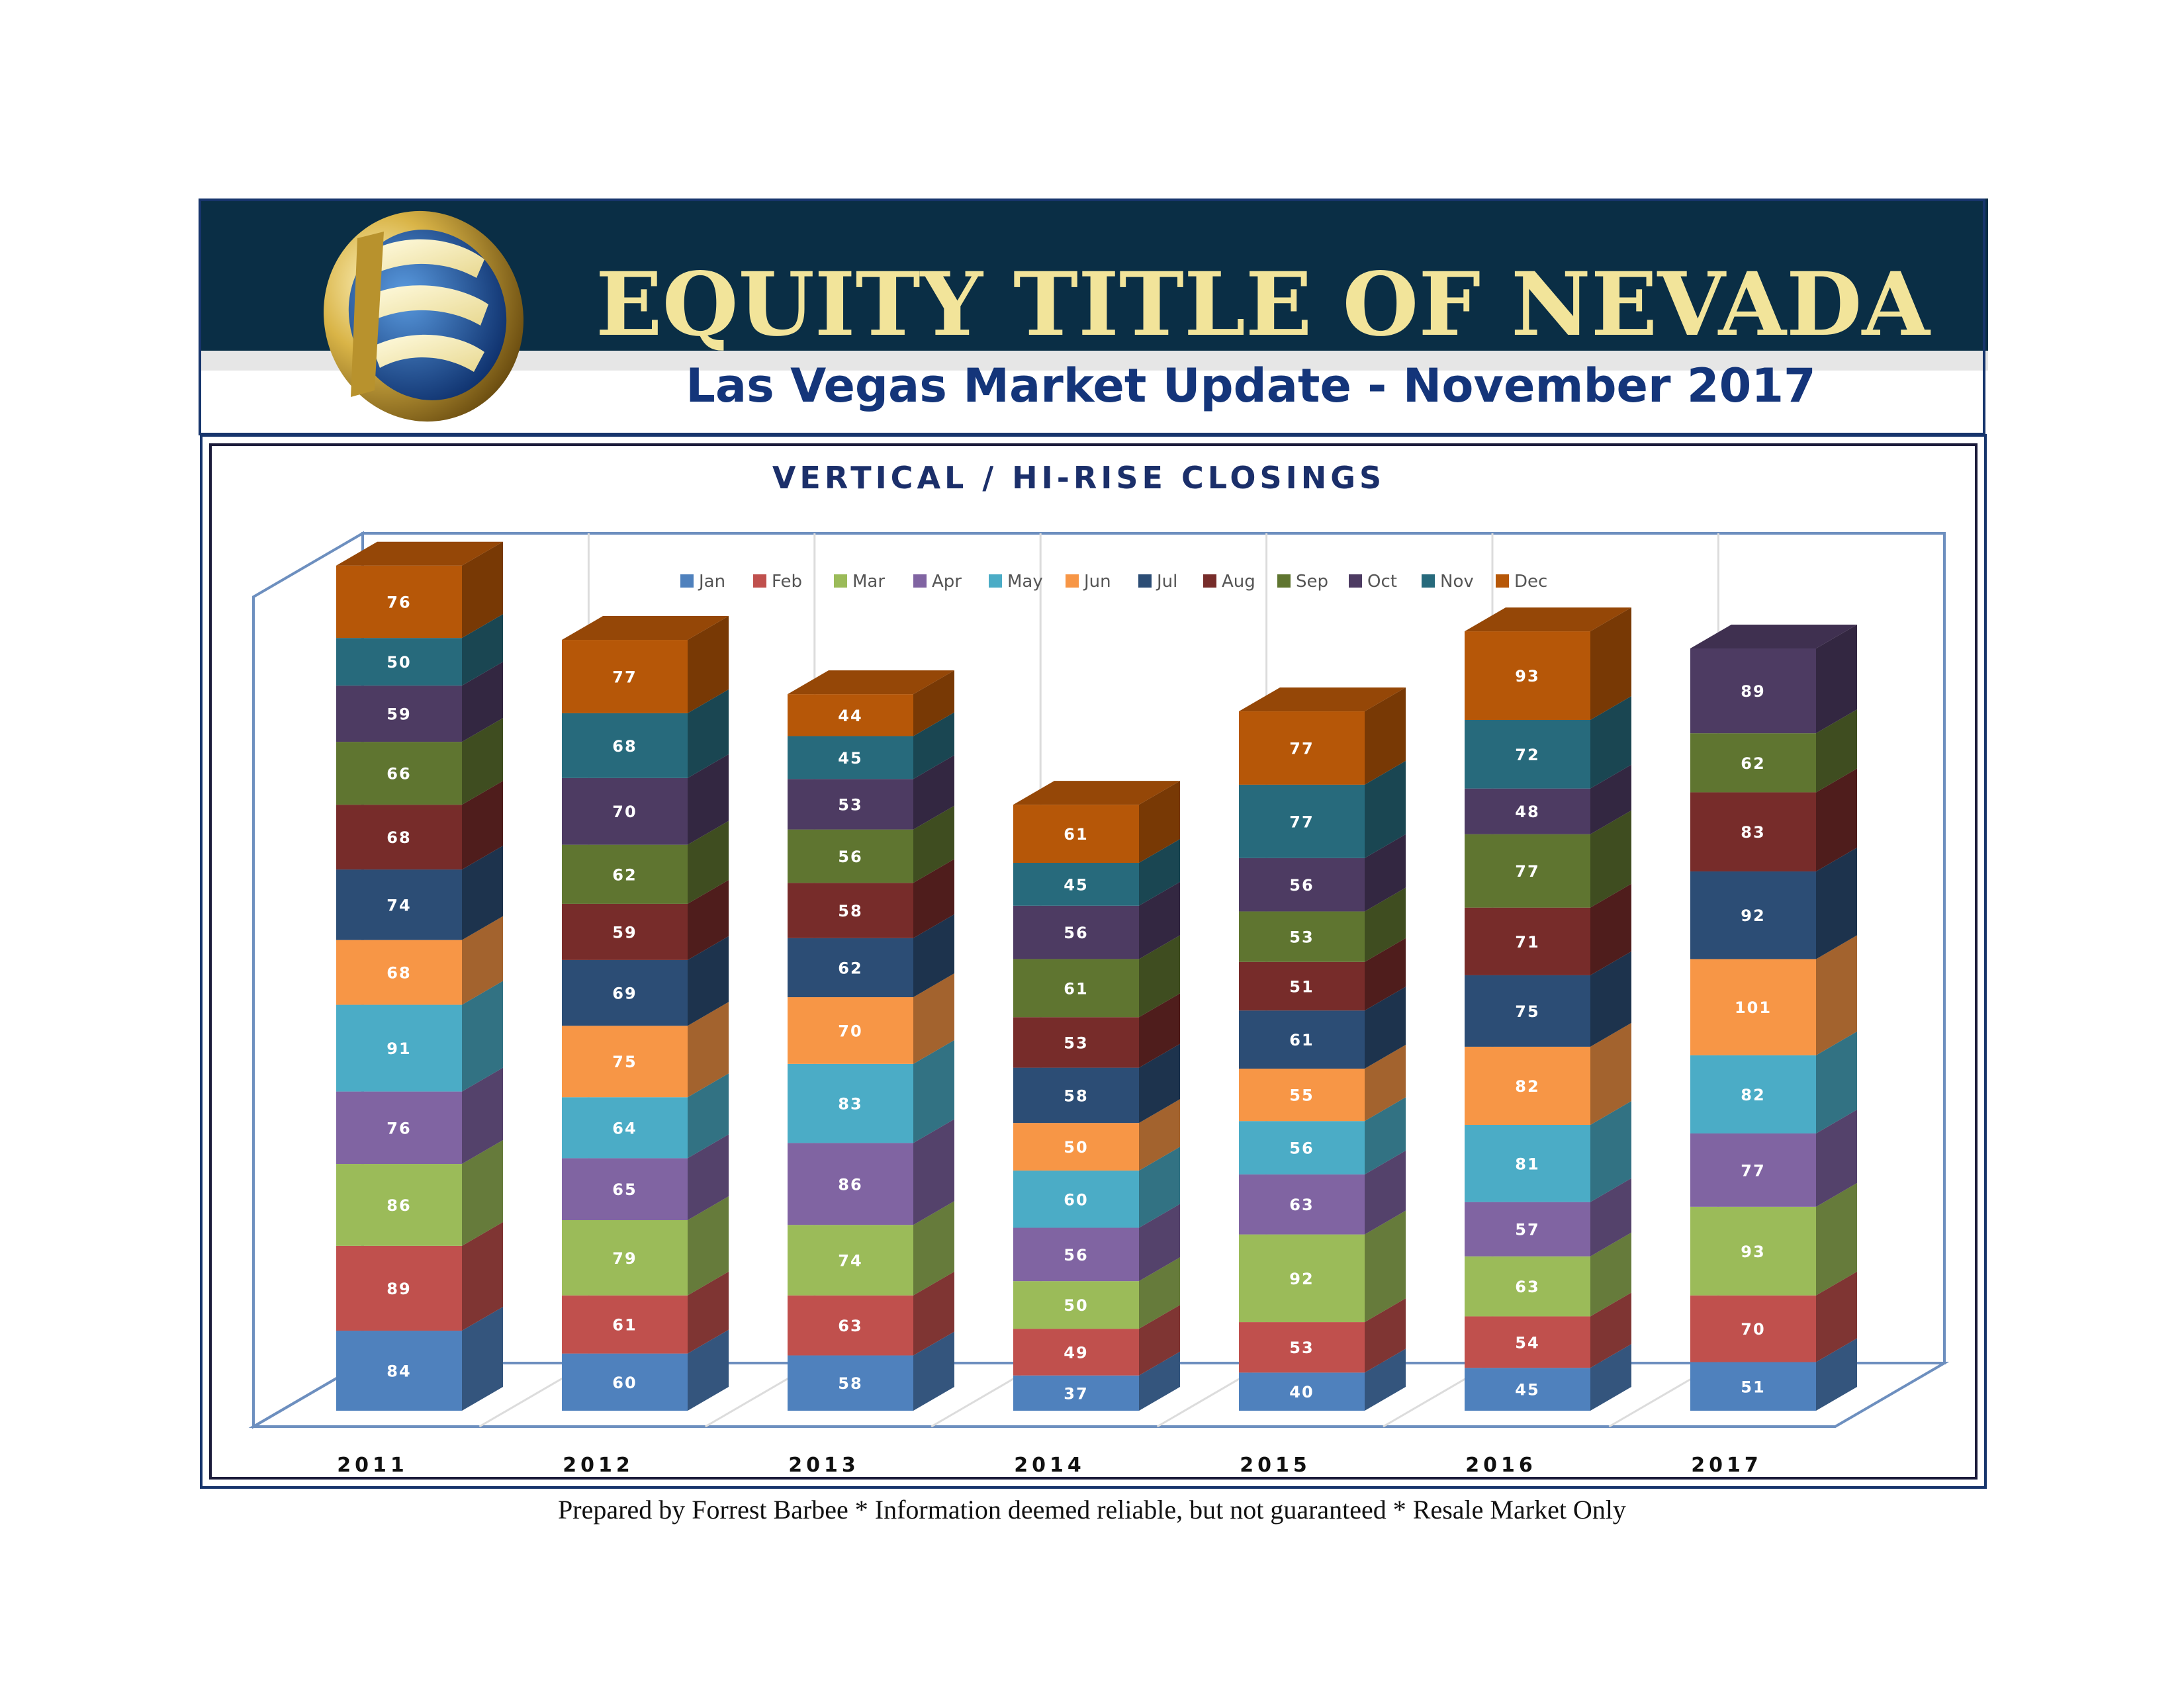 The height and width of the screenshot is (1682, 2184). I want to click on data-label: 64, so click(624, 1128).